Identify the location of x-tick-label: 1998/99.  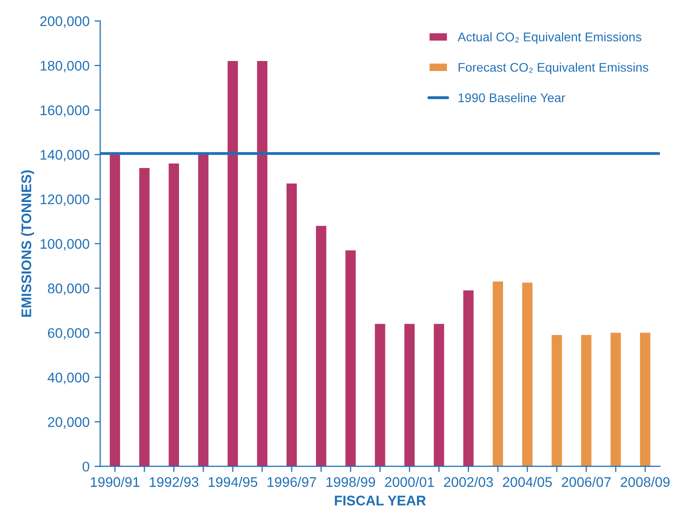
(351, 481).